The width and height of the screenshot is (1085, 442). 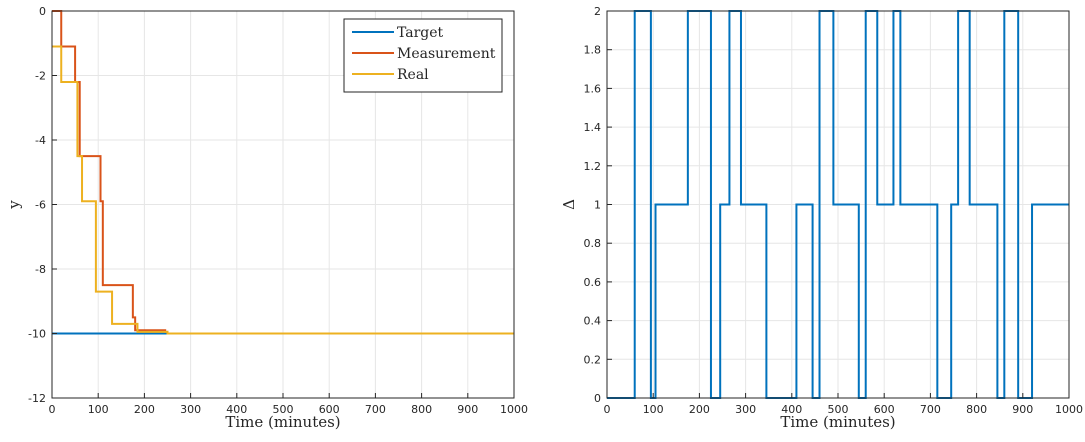 I want to click on right-y-tick-label: 1, so click(x=597, y=205).